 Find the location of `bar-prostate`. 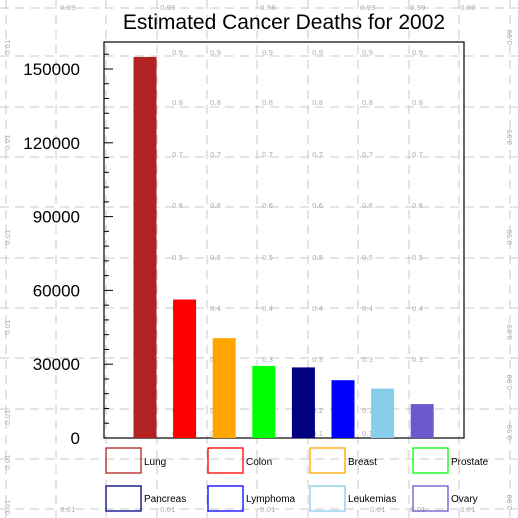

bar-prostate is located at coordinates (264, 401).